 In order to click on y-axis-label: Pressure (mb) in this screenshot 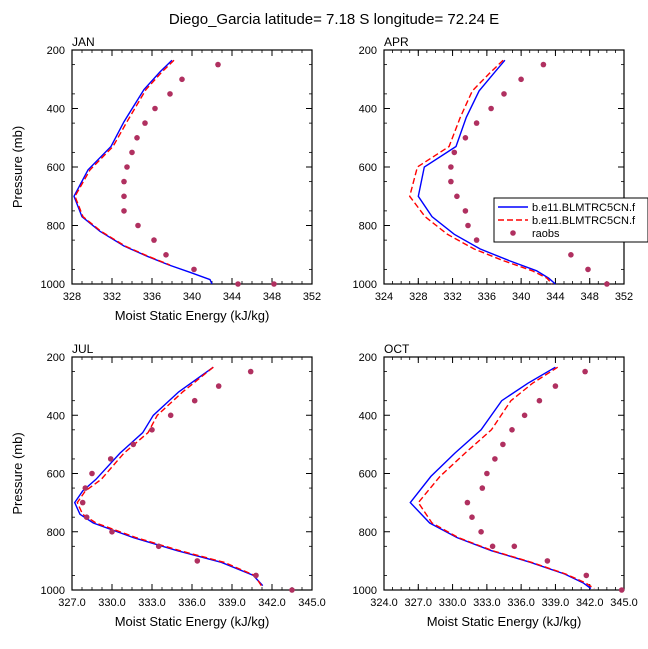, I will do `click(17, 167)`.